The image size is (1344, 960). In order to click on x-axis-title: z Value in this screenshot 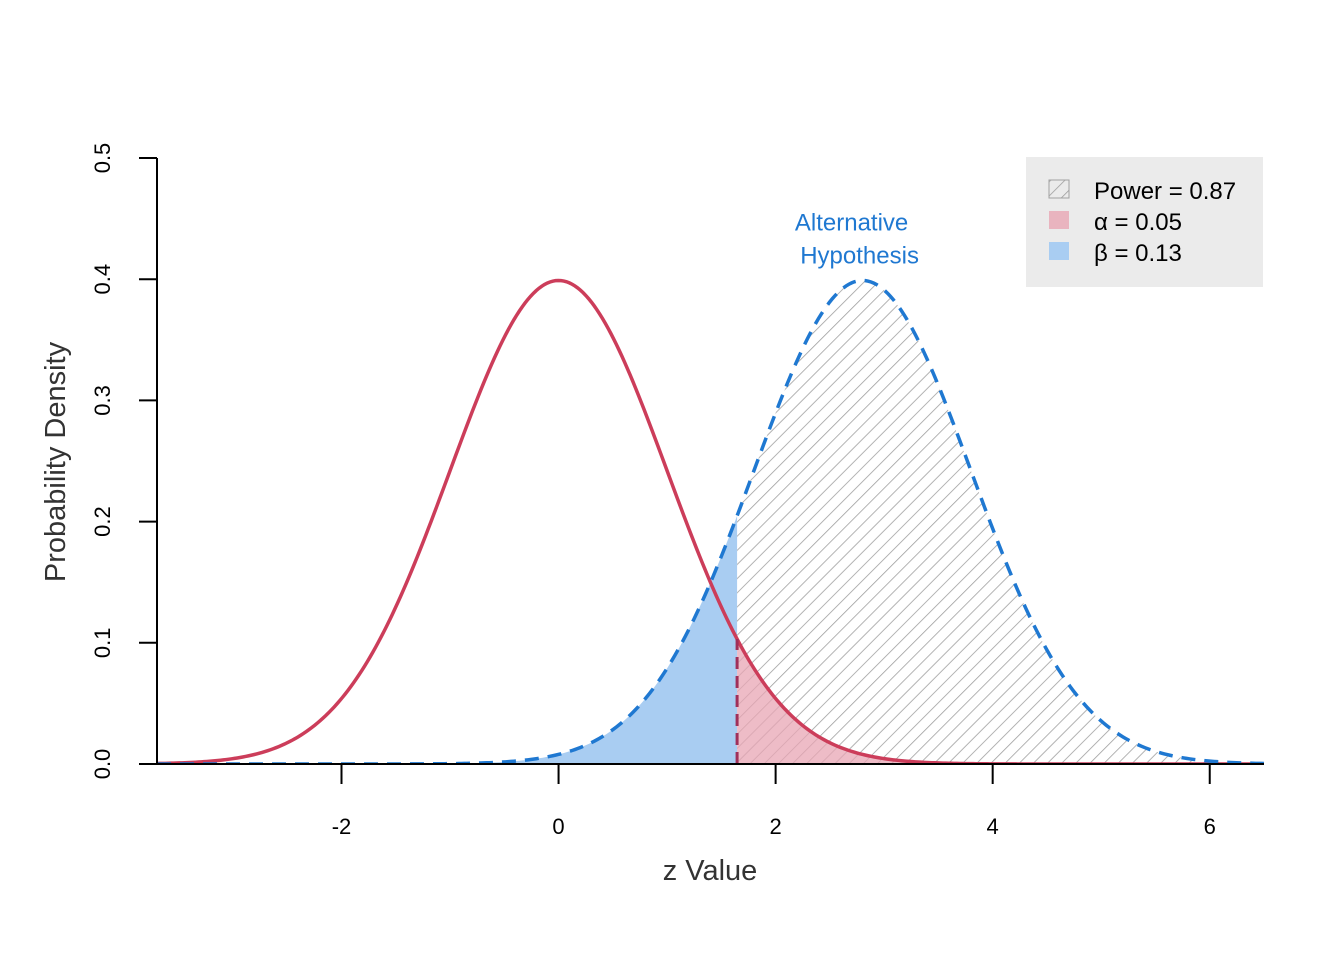, I will do `click(710, 871)`.